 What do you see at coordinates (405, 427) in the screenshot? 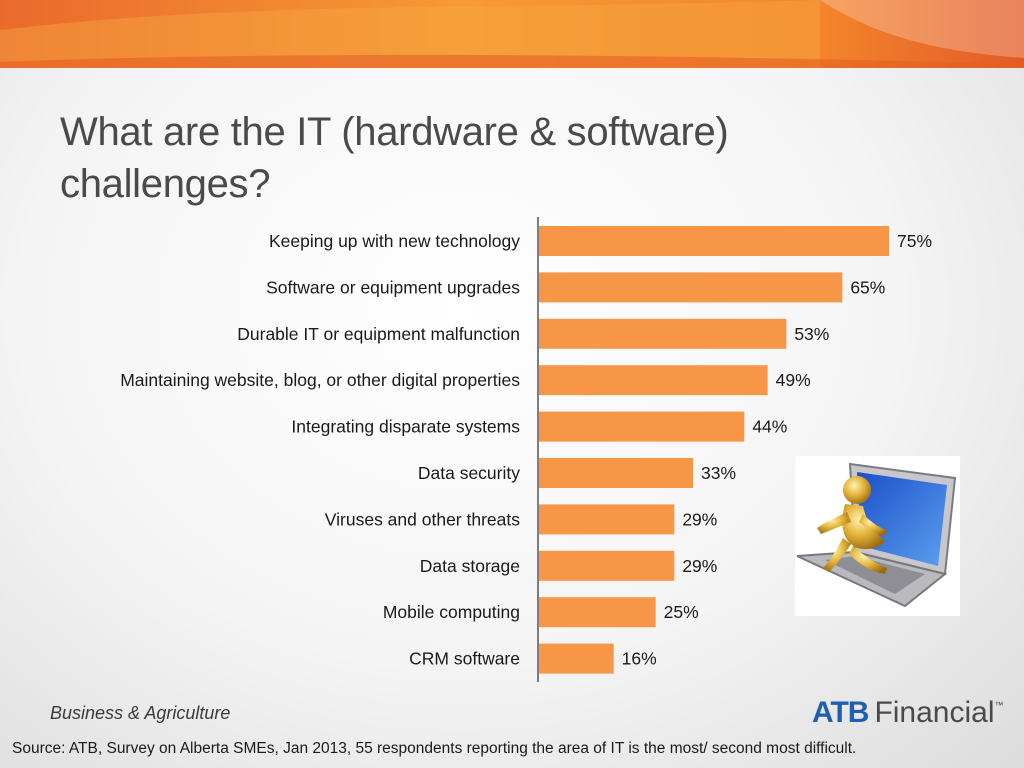
I see `category-label: Integrating disparate systems` at bounding box center [405, 427].